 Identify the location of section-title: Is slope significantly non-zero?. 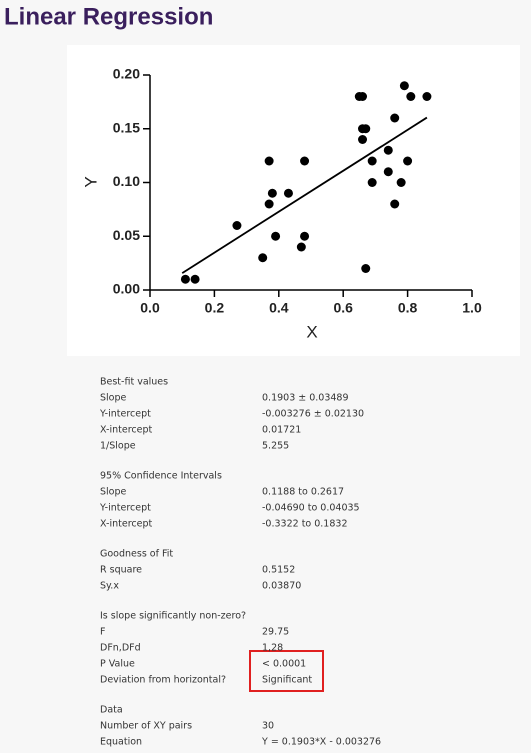
(173, 616).